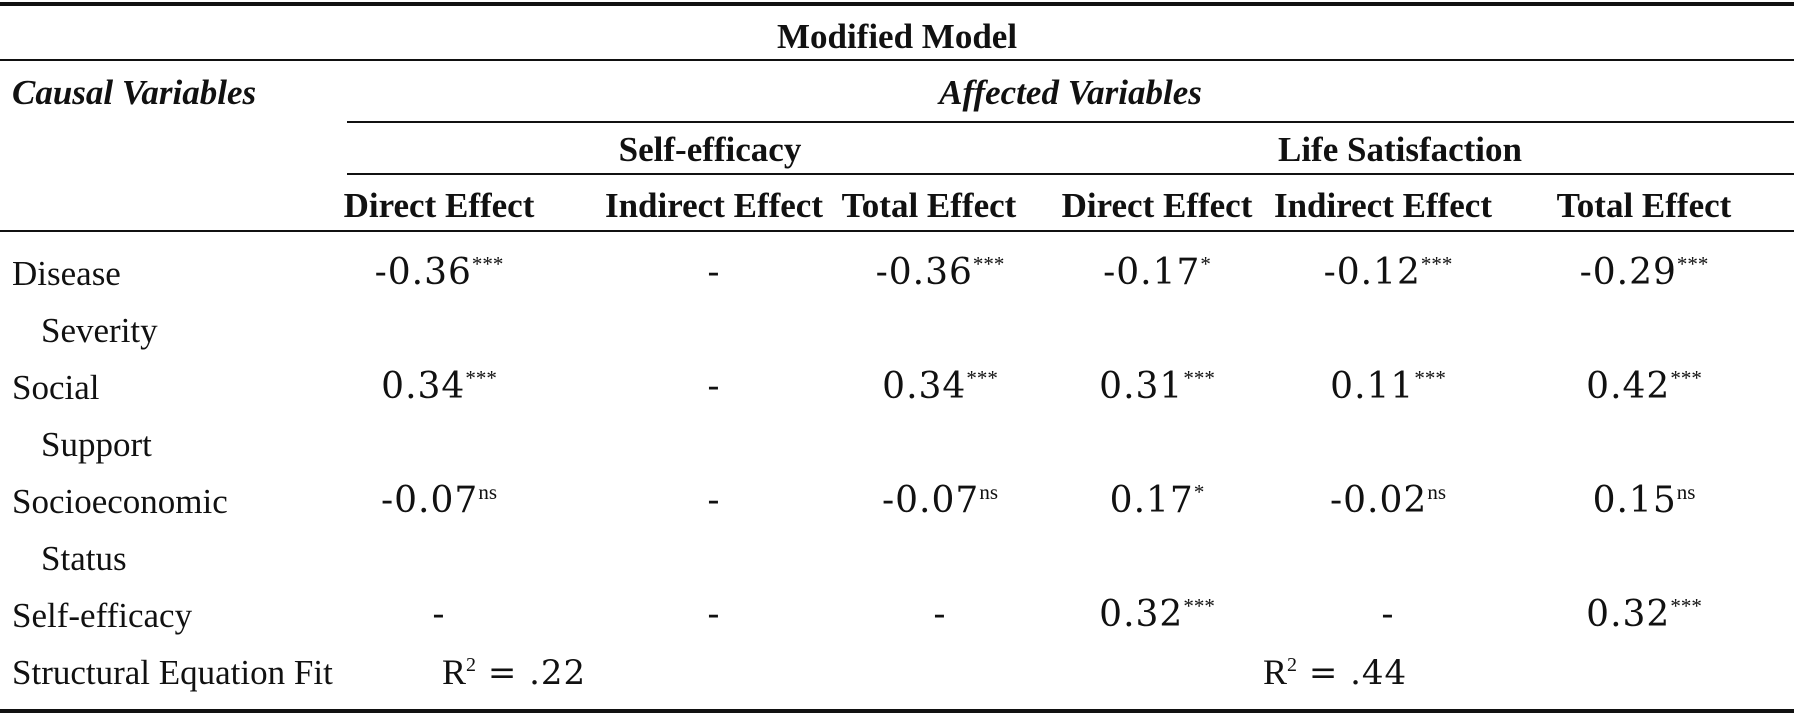  Describe the element at coordinates (1378, 500) in the screenshot. I see `cell-value: -0.02` at that location.